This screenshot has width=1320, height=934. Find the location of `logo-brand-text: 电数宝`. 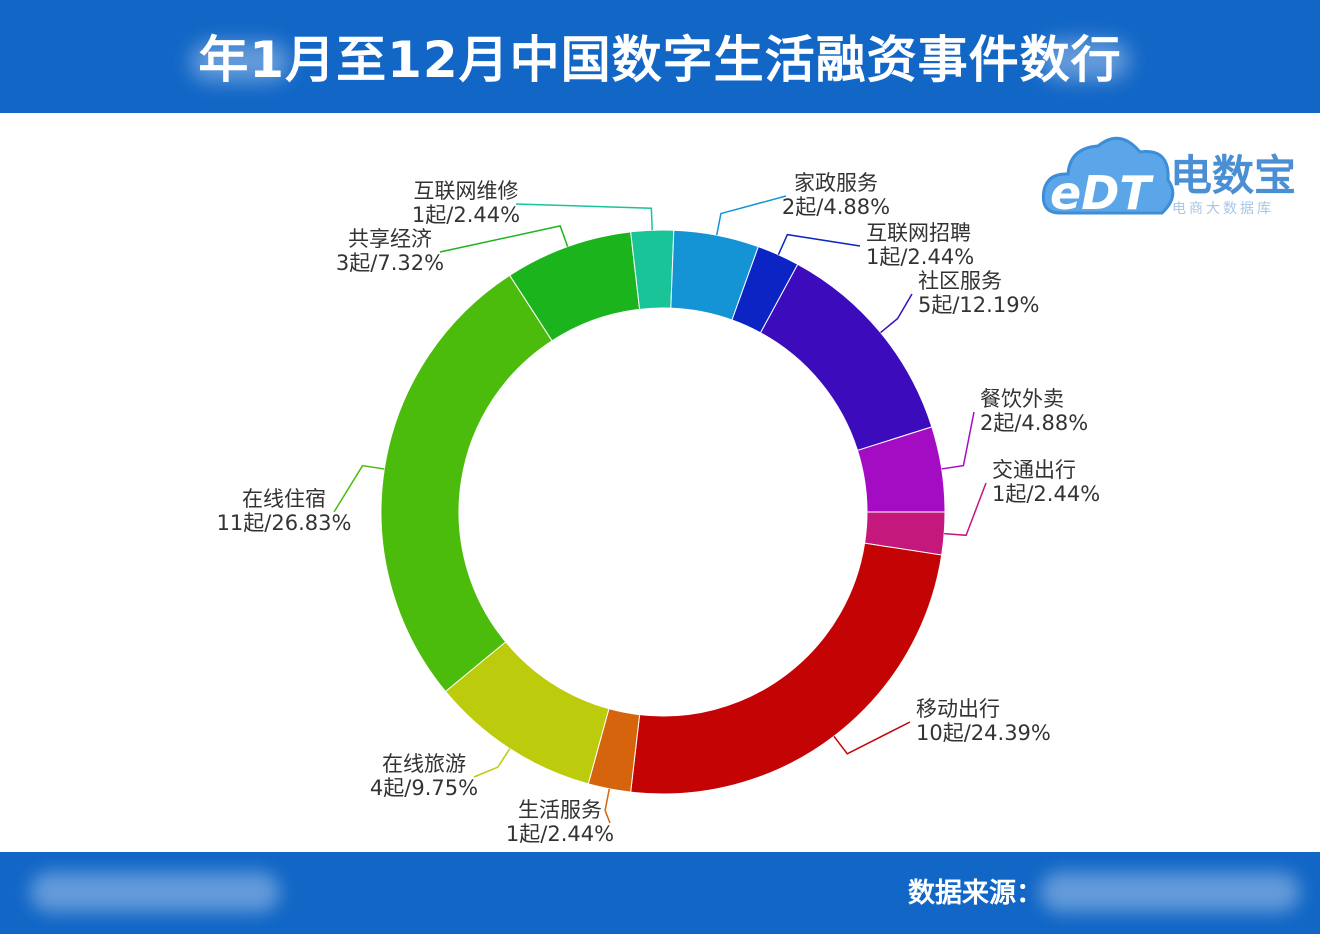

logo-brand-text: 电数宝 is located at coordinates (1233, 175).